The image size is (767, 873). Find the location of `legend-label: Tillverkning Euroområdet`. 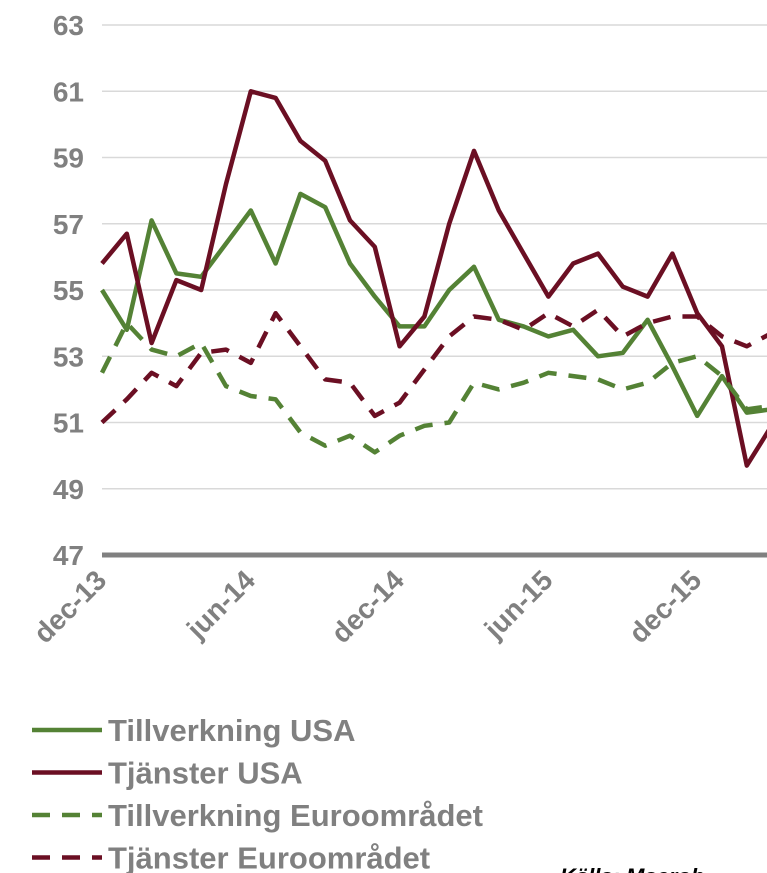

legend-label: Tillverkning Euroområdet is located at coordinates (295, 815).